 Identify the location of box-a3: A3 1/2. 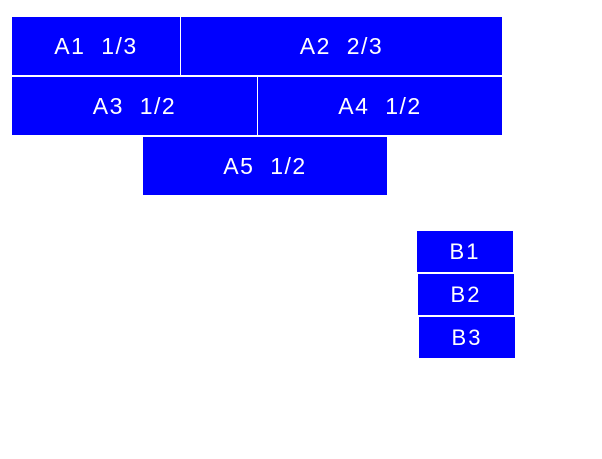
(134, 106).